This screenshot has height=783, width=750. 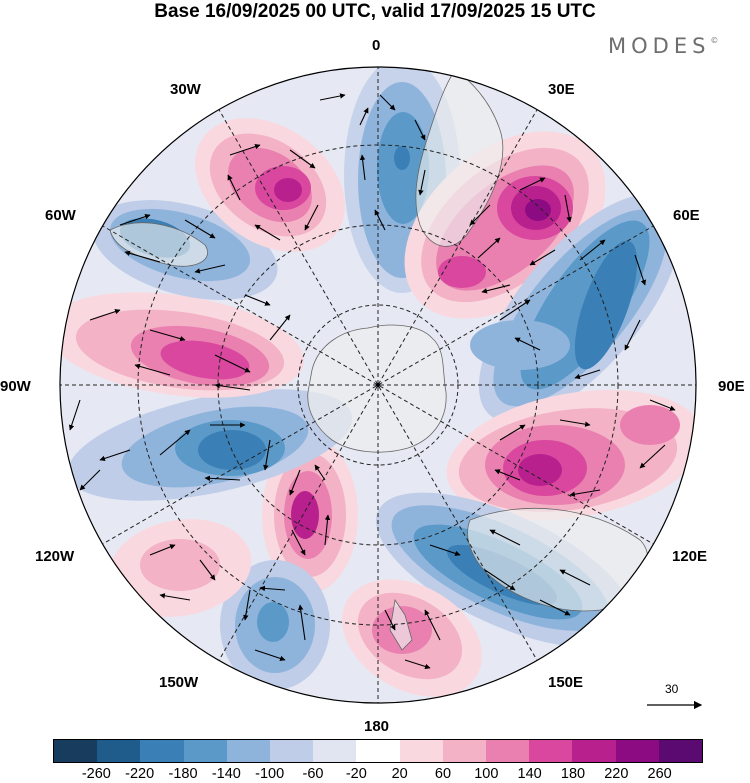 What do you see at coordinates (486, 774) in the screenshot?
I see `colorbar-tick-label: 100` at bounding box center [486, 774].